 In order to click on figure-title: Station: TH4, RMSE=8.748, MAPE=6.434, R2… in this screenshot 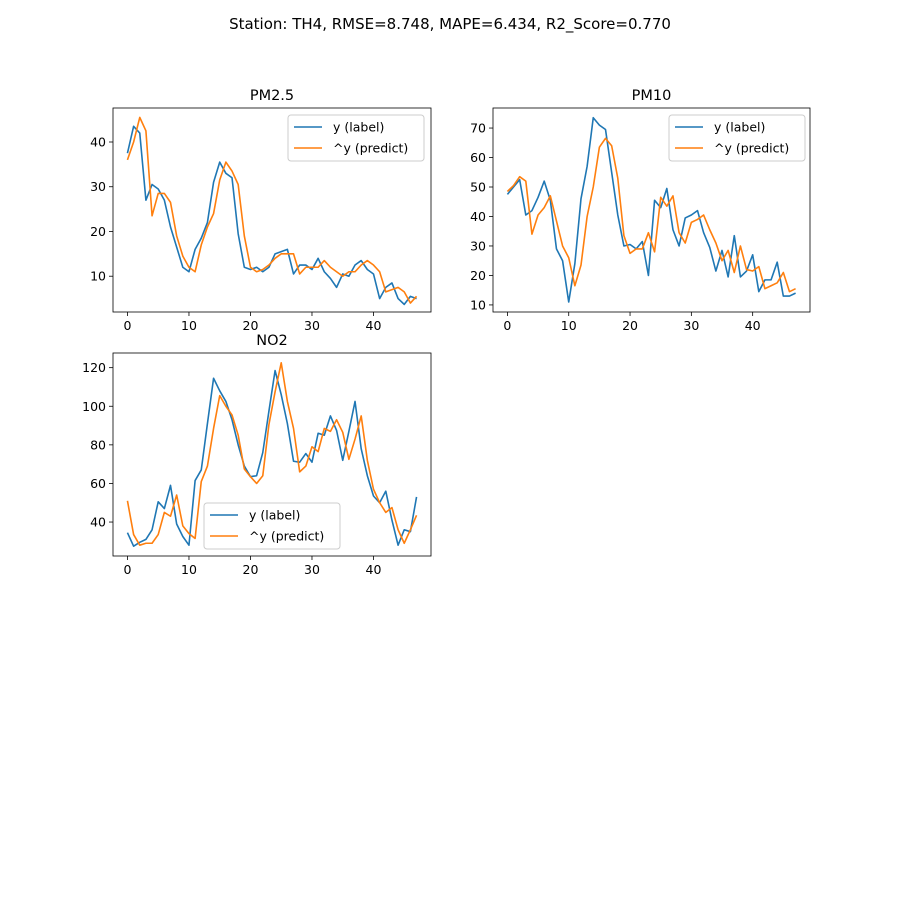, I will do `click(450, 24)`.